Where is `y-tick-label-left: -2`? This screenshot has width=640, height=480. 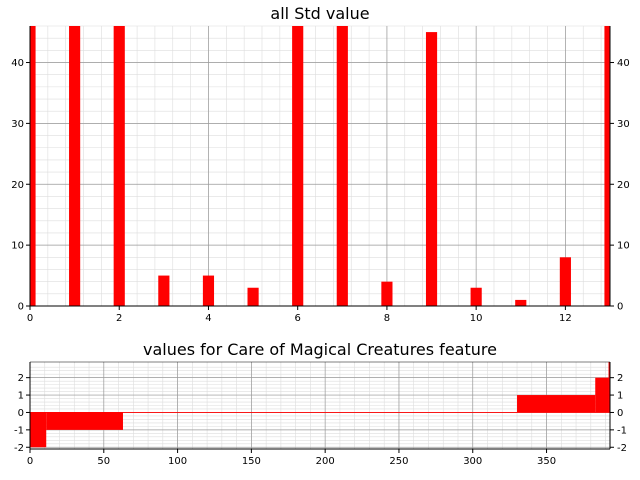
y-tick-label-left: -2 is located at coordinates (19, 448).